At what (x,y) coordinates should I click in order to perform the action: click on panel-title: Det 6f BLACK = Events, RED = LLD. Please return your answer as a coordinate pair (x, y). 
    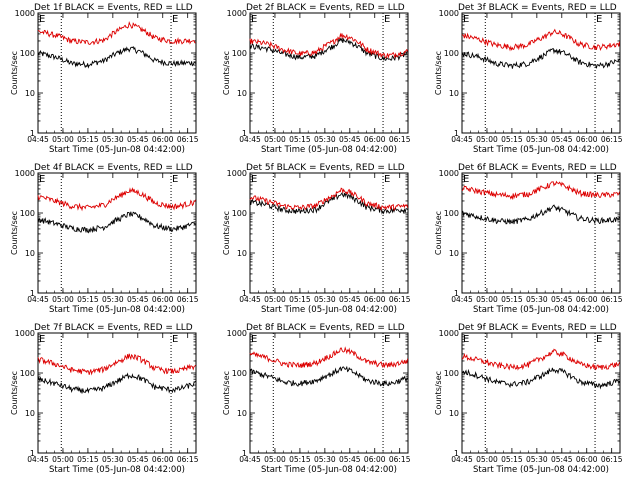
    Looking at the image, I should click on (537, 168).